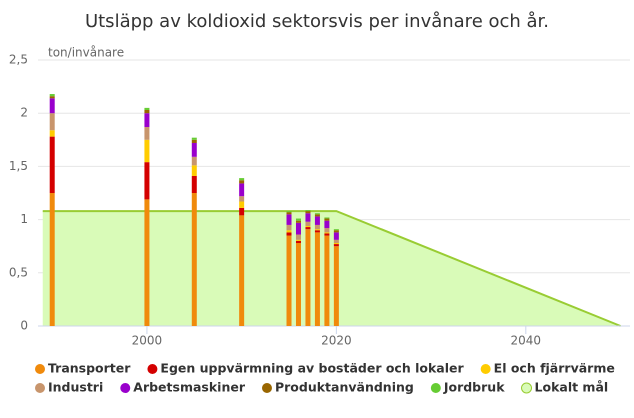 This screenshot has height=418, width=634. Describe the element at coordinates (147, 341) in the screenshot. I see `x-tick-label: 2000` at that location.